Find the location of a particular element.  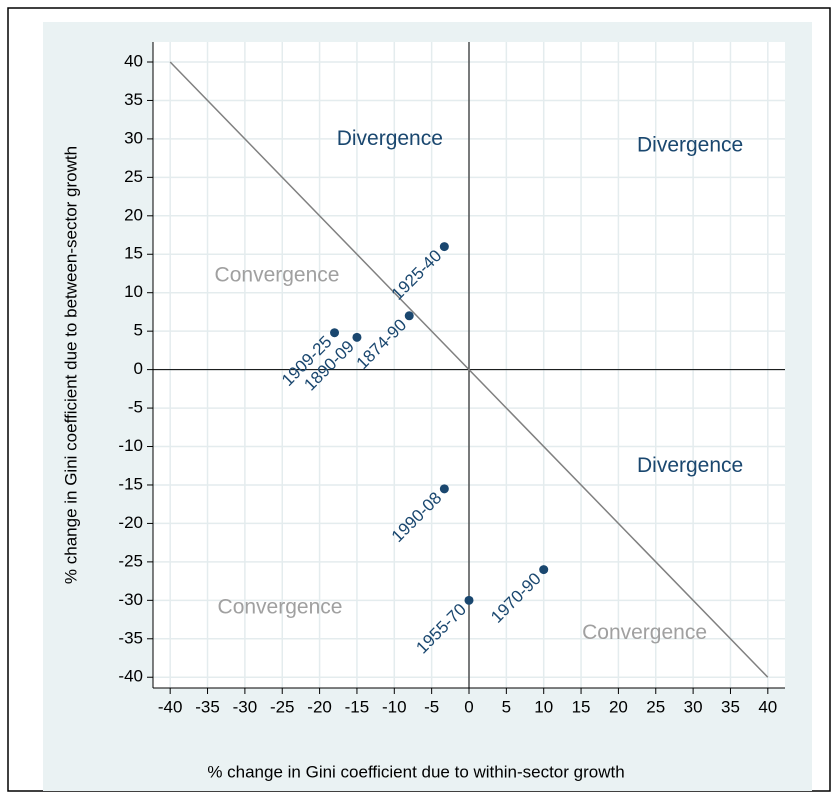

x-tick-label: 35 is located at coordinates (730, 706).